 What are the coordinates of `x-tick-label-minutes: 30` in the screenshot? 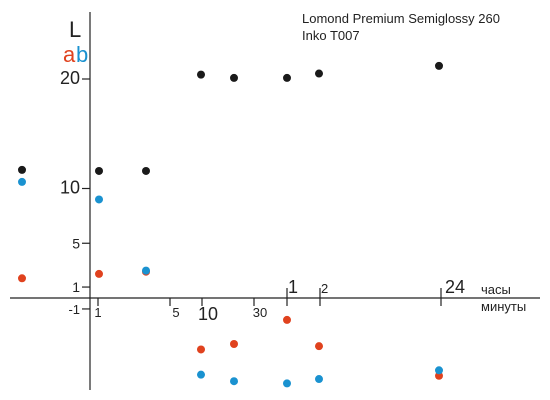 It's located at (260, 312).